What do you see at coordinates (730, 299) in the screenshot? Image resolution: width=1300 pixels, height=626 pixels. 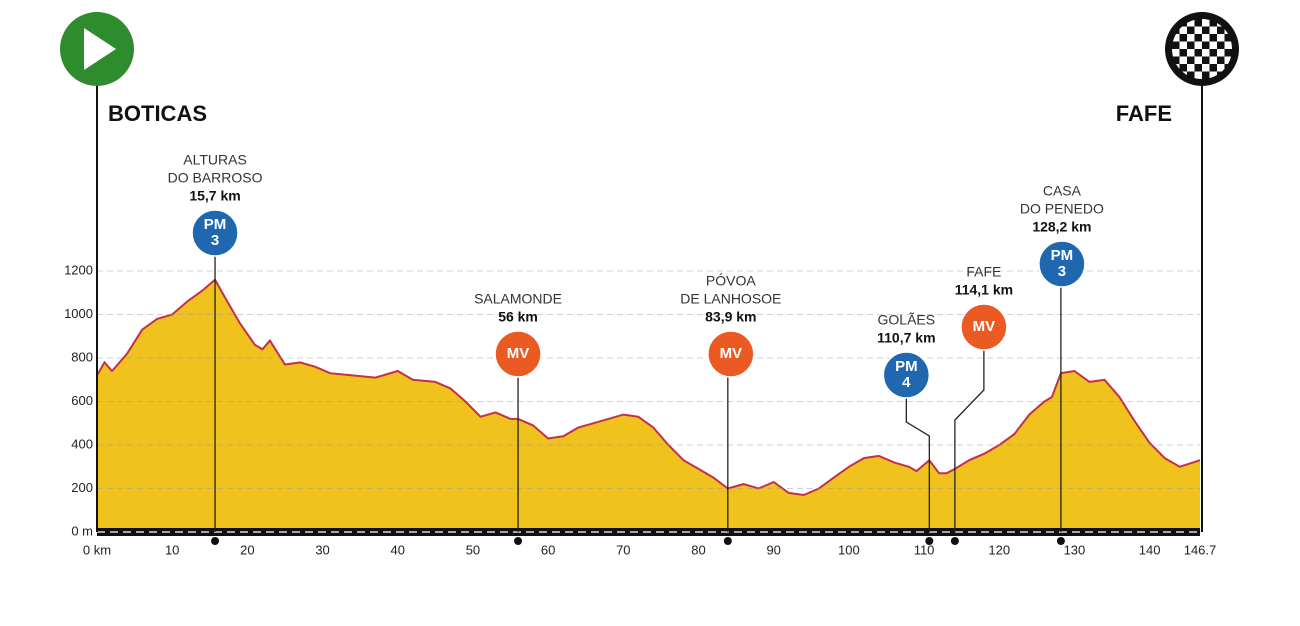 I see `climb-name: DE LANHOSOE` at bounding box center [730, 299].